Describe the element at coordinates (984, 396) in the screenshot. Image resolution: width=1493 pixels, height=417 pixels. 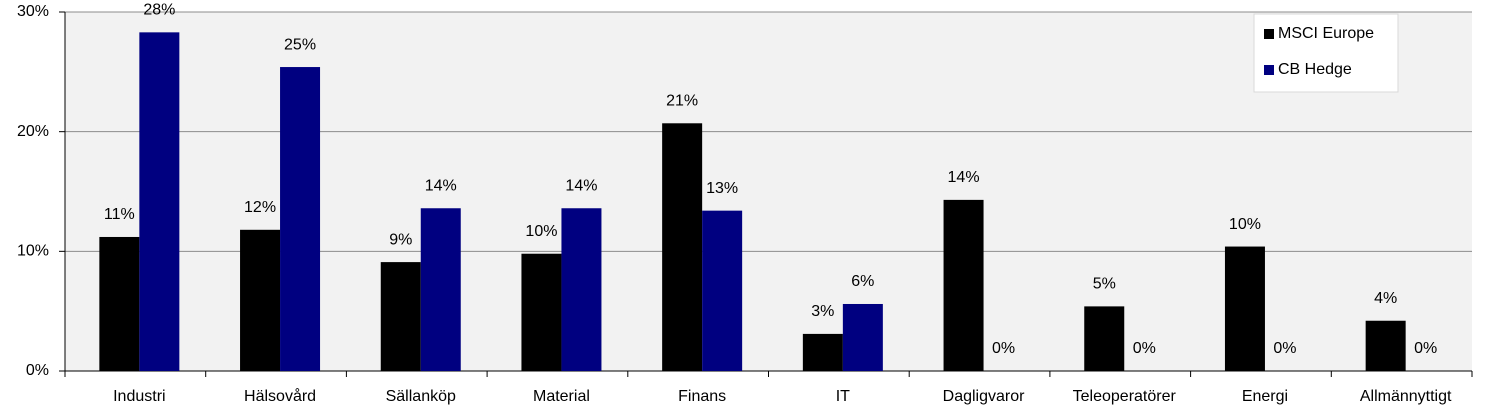
I see `x-tick-label: Dagligvaror` at that location.